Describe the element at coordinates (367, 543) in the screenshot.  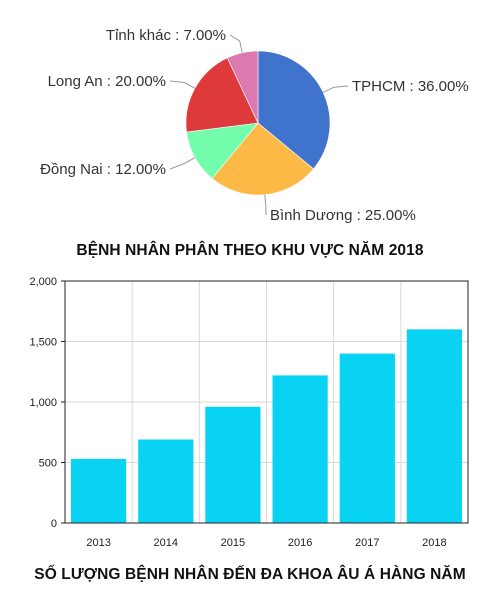
I see `x-tick-label: 2017` at that location.